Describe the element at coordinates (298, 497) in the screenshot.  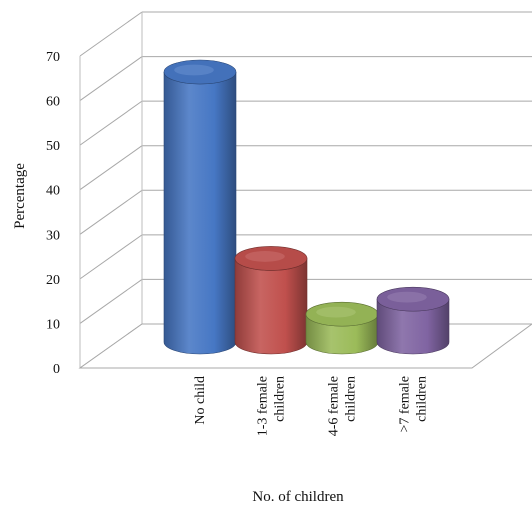
I see `x-axis-title: No. of children` at that location.